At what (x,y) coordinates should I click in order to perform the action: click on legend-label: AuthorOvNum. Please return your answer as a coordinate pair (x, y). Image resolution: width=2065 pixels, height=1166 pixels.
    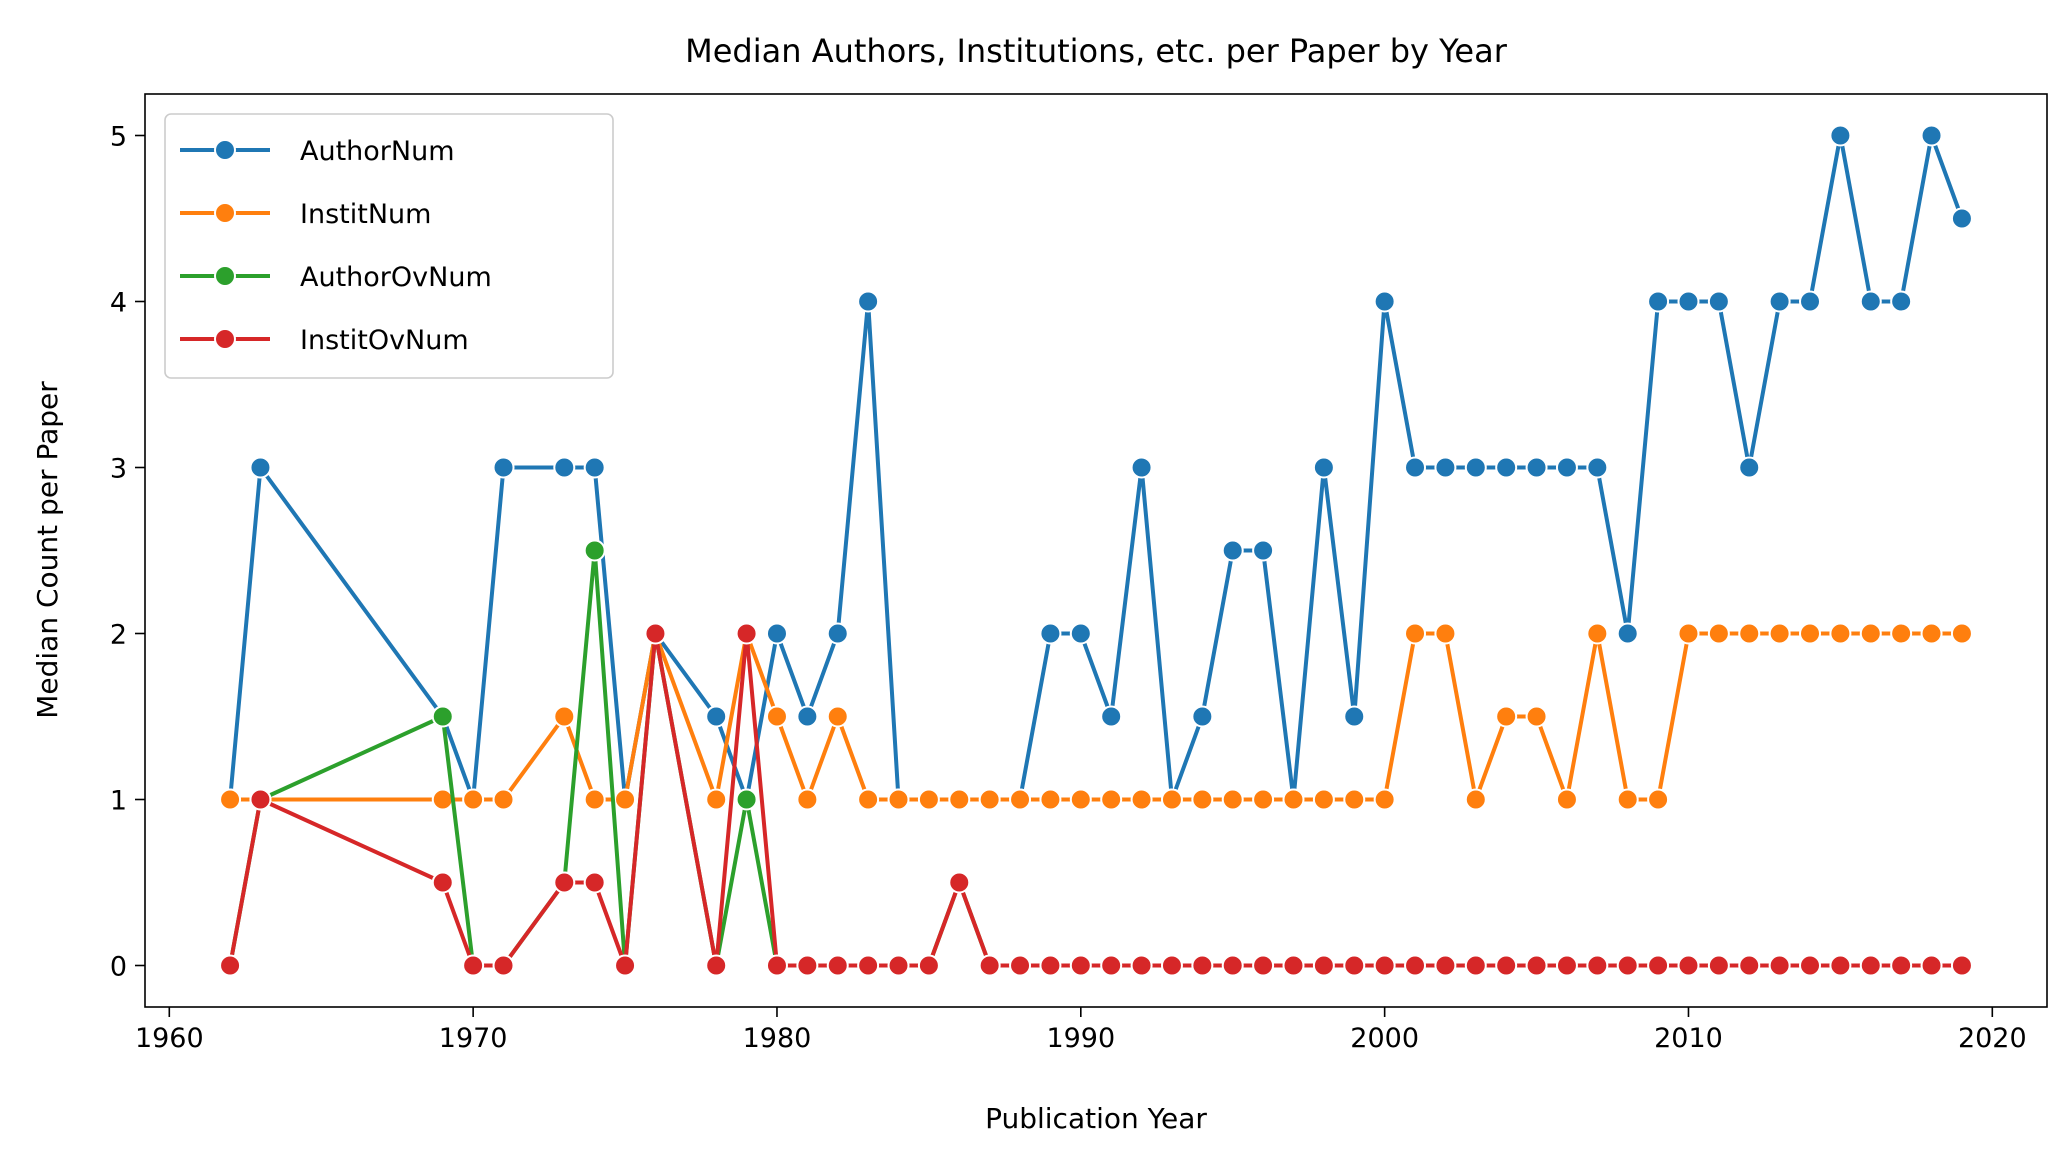
    Looking at the image, I should click on (396, 277).